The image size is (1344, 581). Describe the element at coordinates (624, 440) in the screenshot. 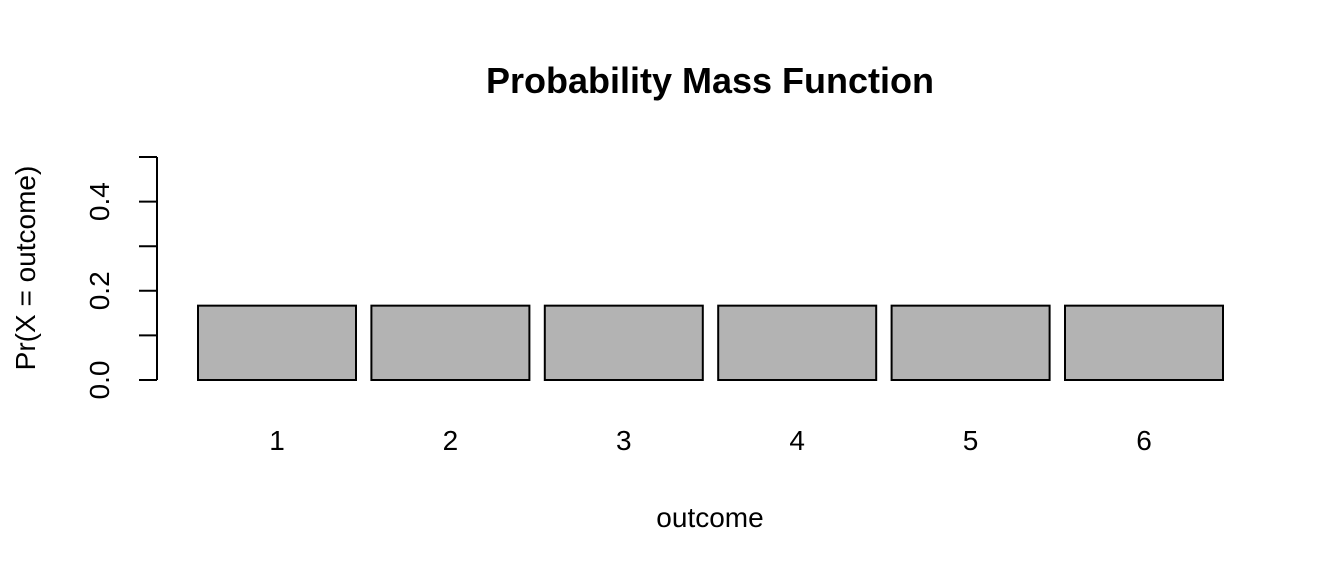

I see `x-tick-label: 3` at that location.